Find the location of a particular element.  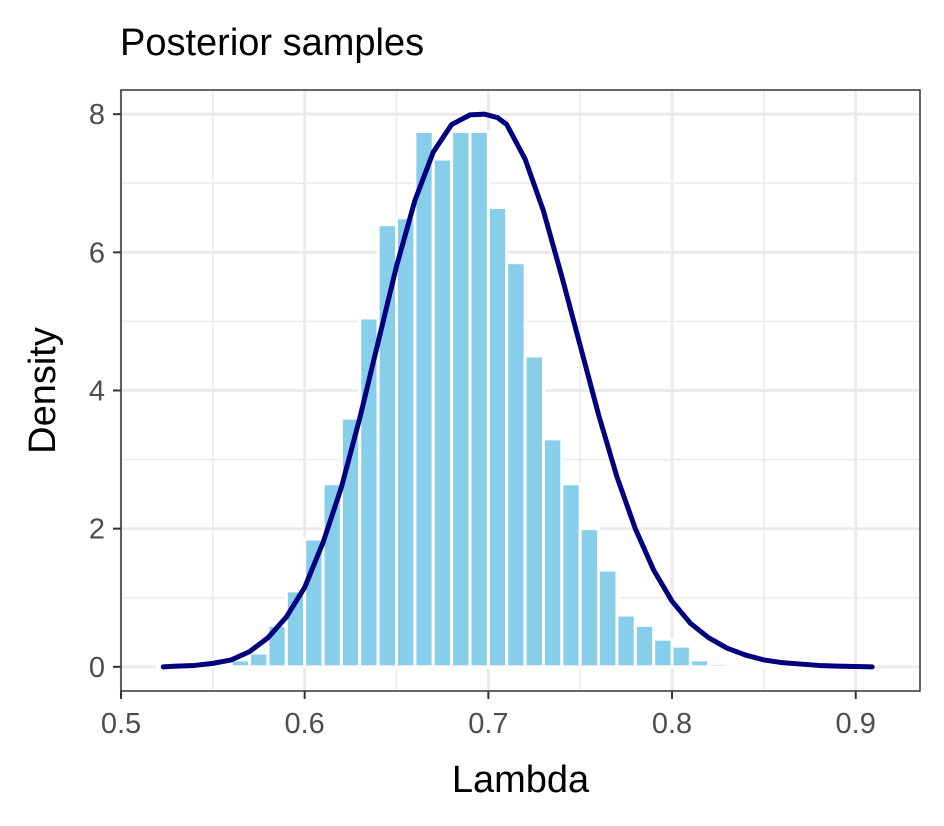

x-tick-label: 0.9 is located at coordinates (856, 724).